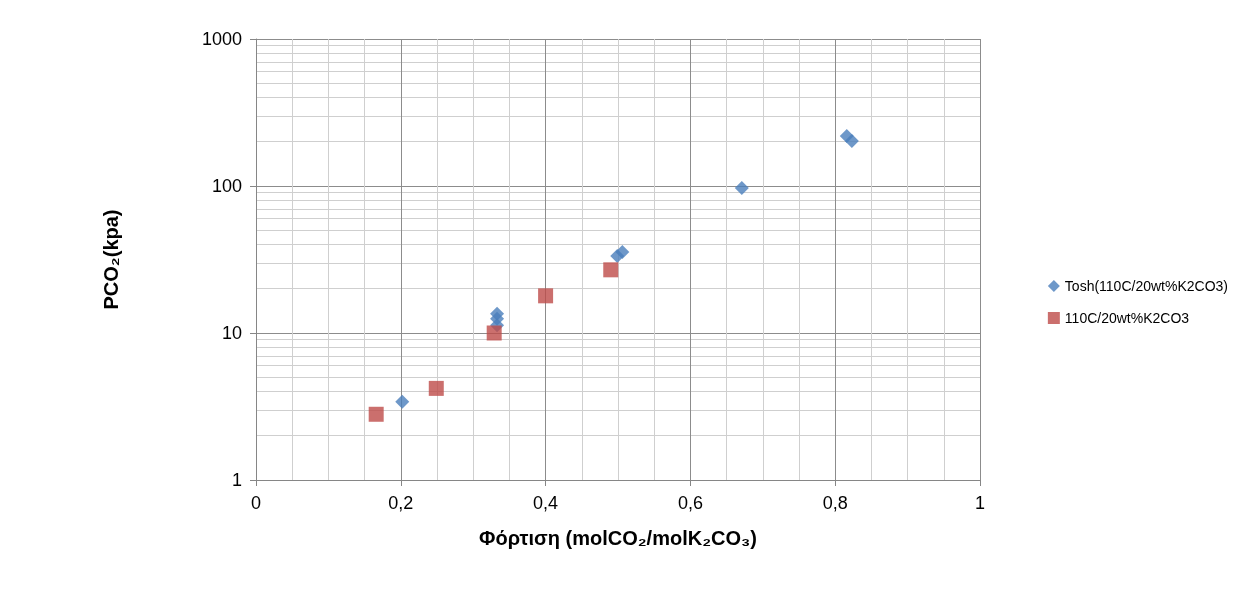 This screenshot has width=1243, height=604. I want to click on x-tick-label: 0,6, so click(690, 503).